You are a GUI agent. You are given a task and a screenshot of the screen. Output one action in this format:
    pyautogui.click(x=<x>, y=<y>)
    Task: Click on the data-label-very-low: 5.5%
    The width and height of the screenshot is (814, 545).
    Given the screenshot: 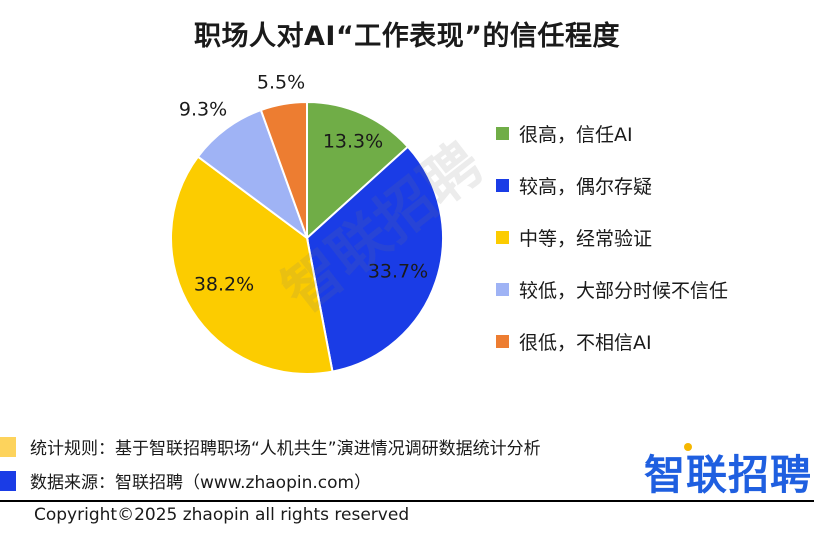 What is the action you would take?
    pyautogui.click(x=281, y=83)
    